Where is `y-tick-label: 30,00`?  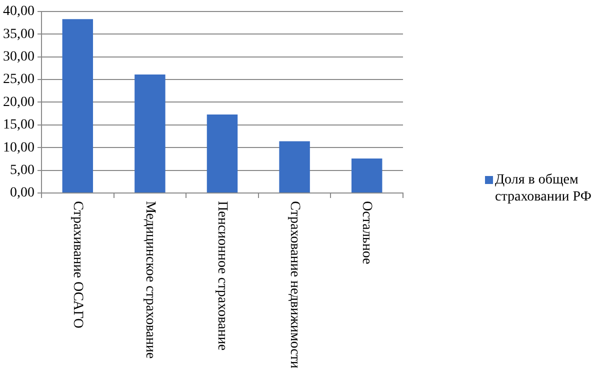 y-tick-label: 30,00 is located at coordinates (18, 56).